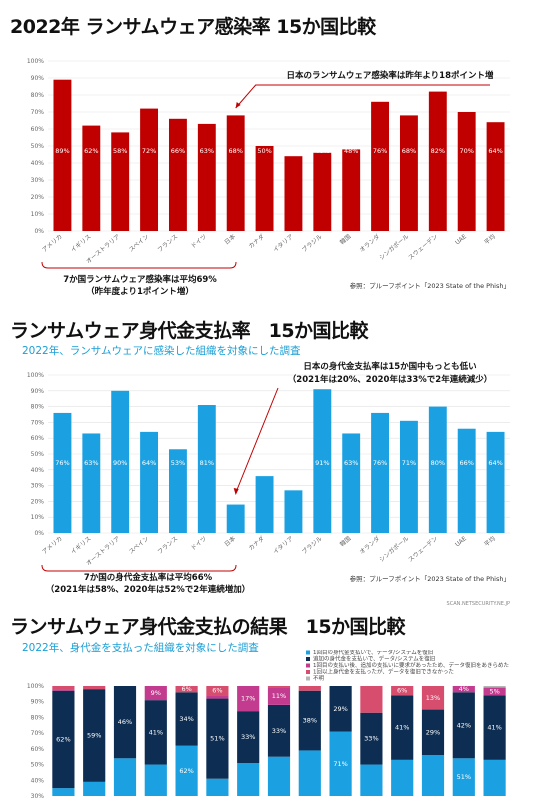  I want to click on data-label: 71%, so click(409, 463).